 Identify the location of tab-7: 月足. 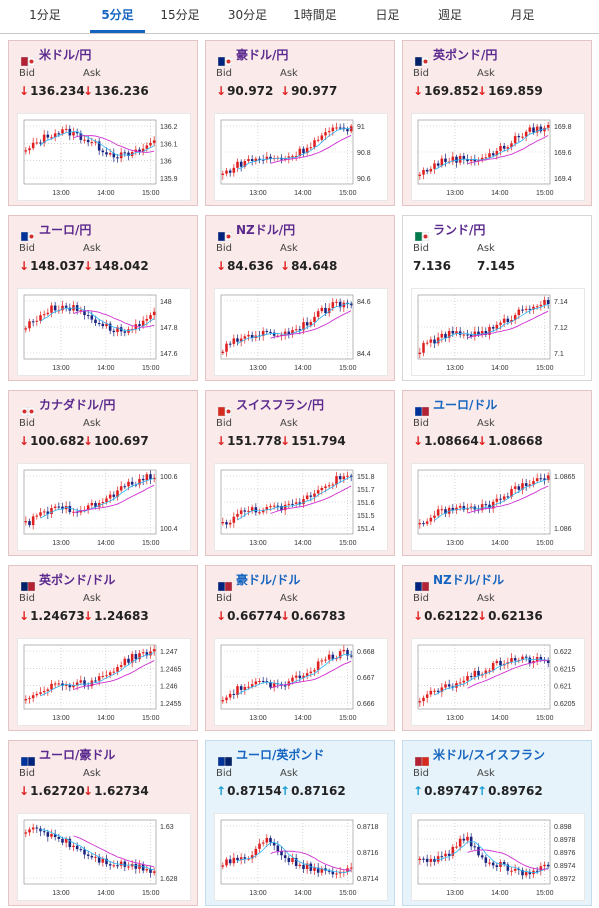
(522, 15).